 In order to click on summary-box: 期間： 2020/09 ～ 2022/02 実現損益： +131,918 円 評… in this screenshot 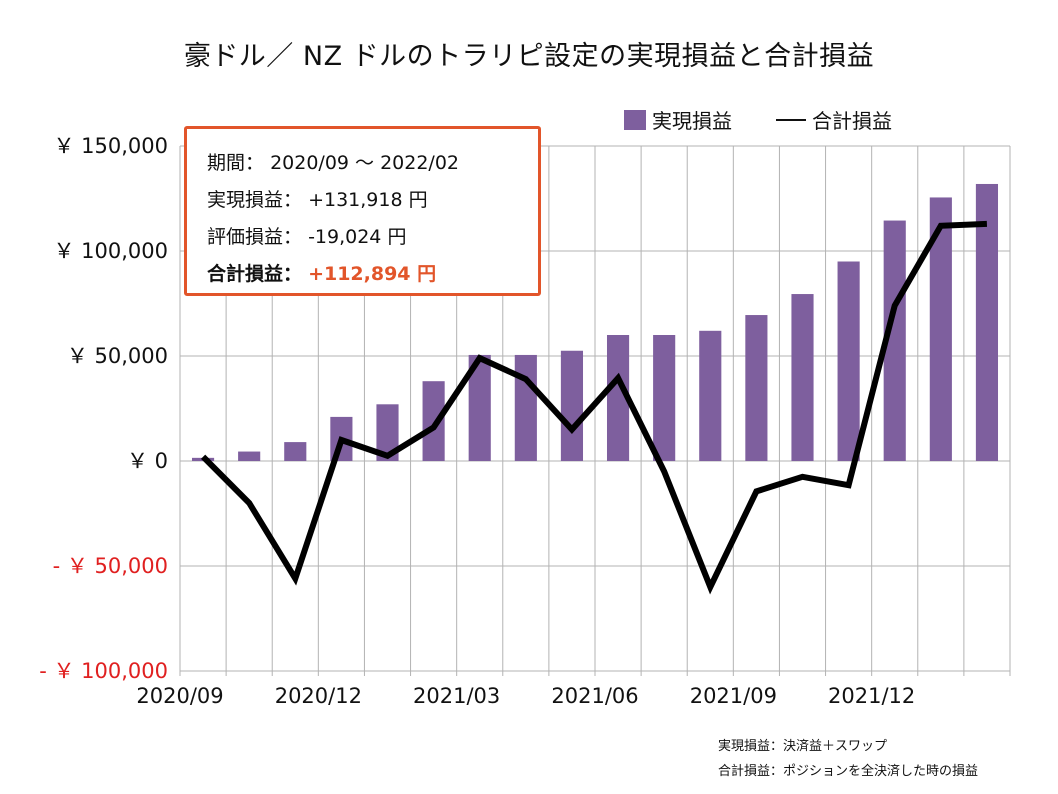, I will do `click(362, 211)`.